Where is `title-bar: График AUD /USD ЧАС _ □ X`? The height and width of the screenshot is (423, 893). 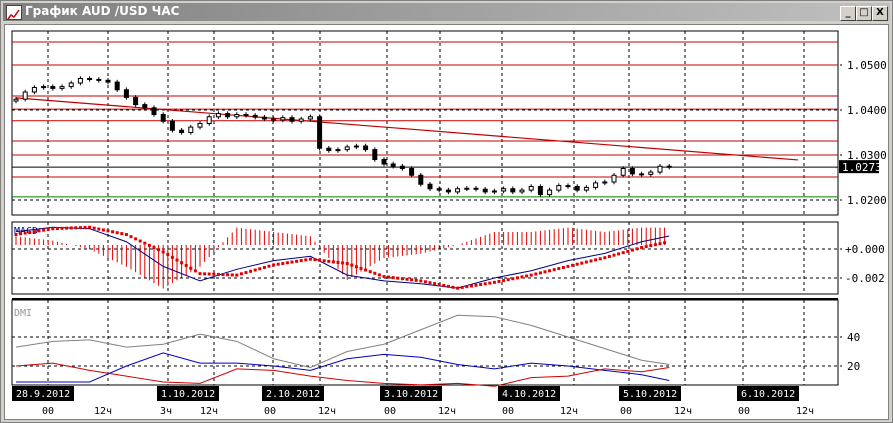
title-bar: График AUD /USD ЧАС _ □ X is located at coordinates (446, 12).